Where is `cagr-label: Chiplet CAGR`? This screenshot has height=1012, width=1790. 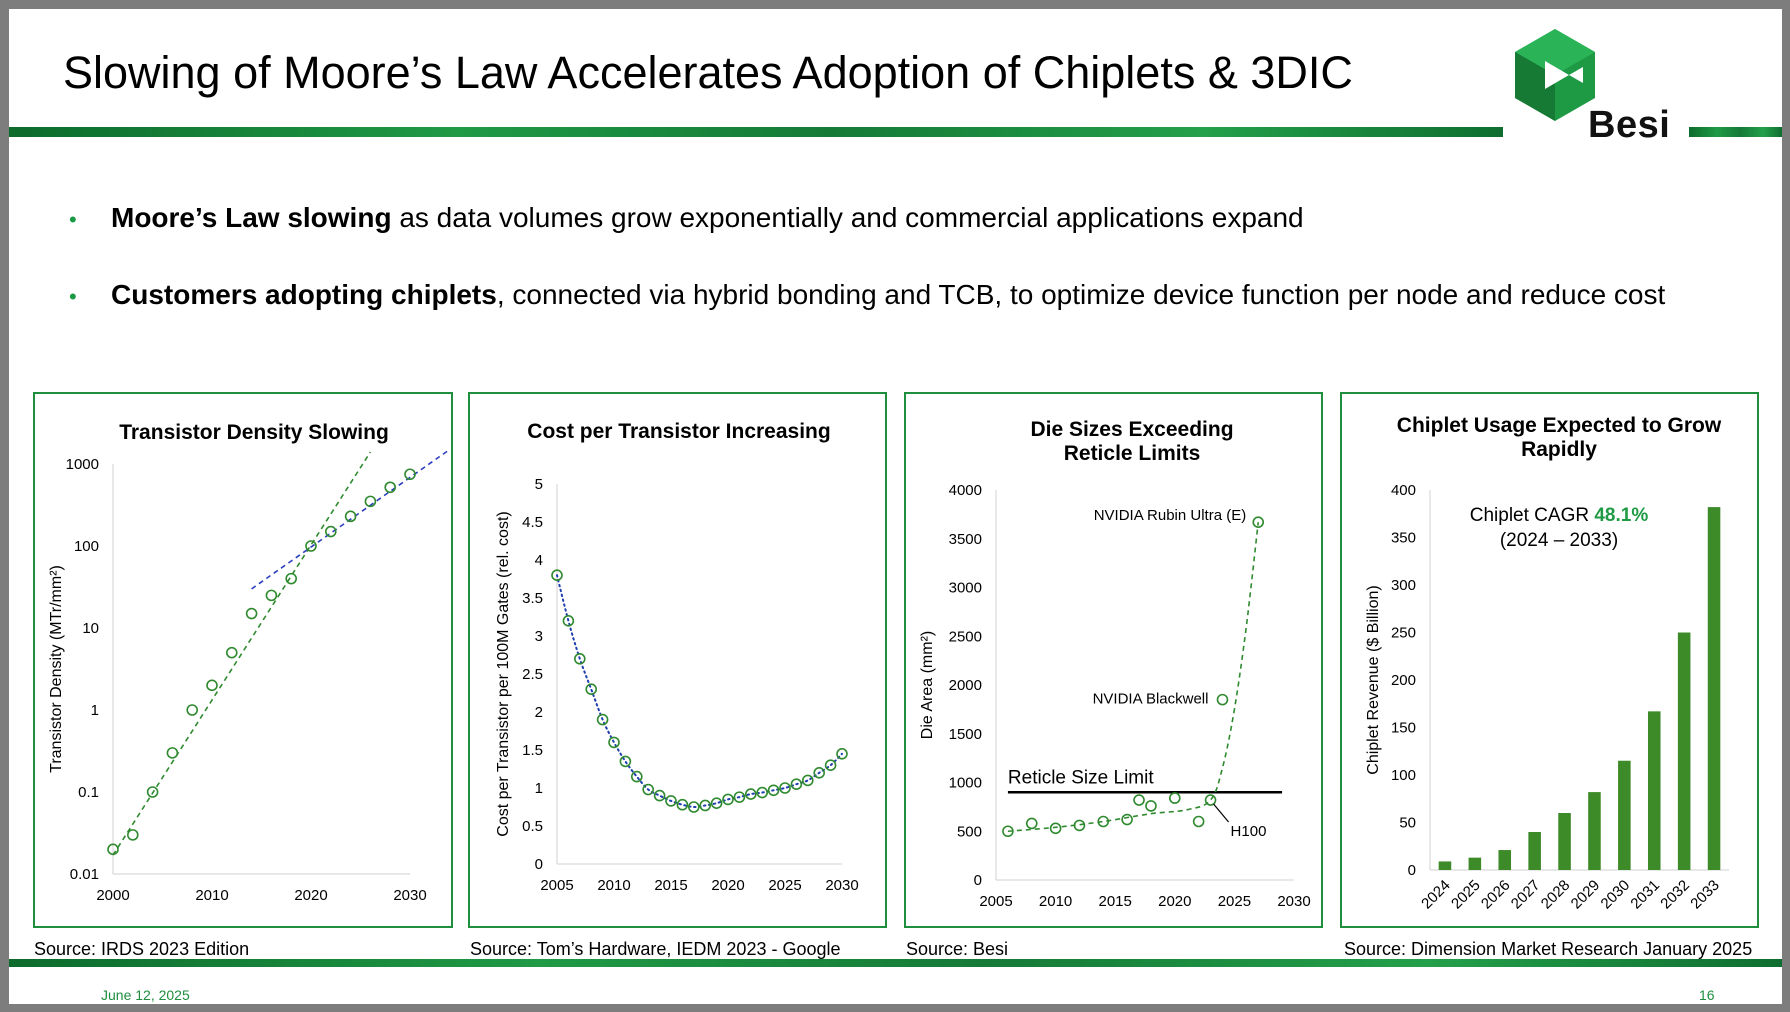 cagr-label: Chiplet CAGR is located at coordinates (1532, 515).